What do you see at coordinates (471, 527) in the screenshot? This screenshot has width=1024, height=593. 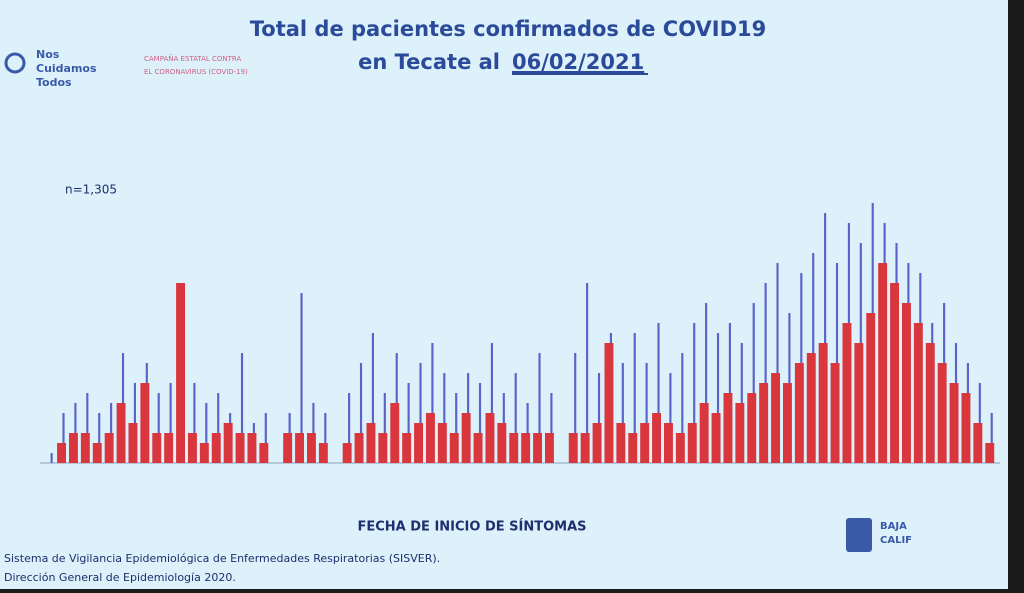 I see `x-axis-label: FECHA DE INICIO DE SÍNTOMAS` at bounding box center [471, 527].